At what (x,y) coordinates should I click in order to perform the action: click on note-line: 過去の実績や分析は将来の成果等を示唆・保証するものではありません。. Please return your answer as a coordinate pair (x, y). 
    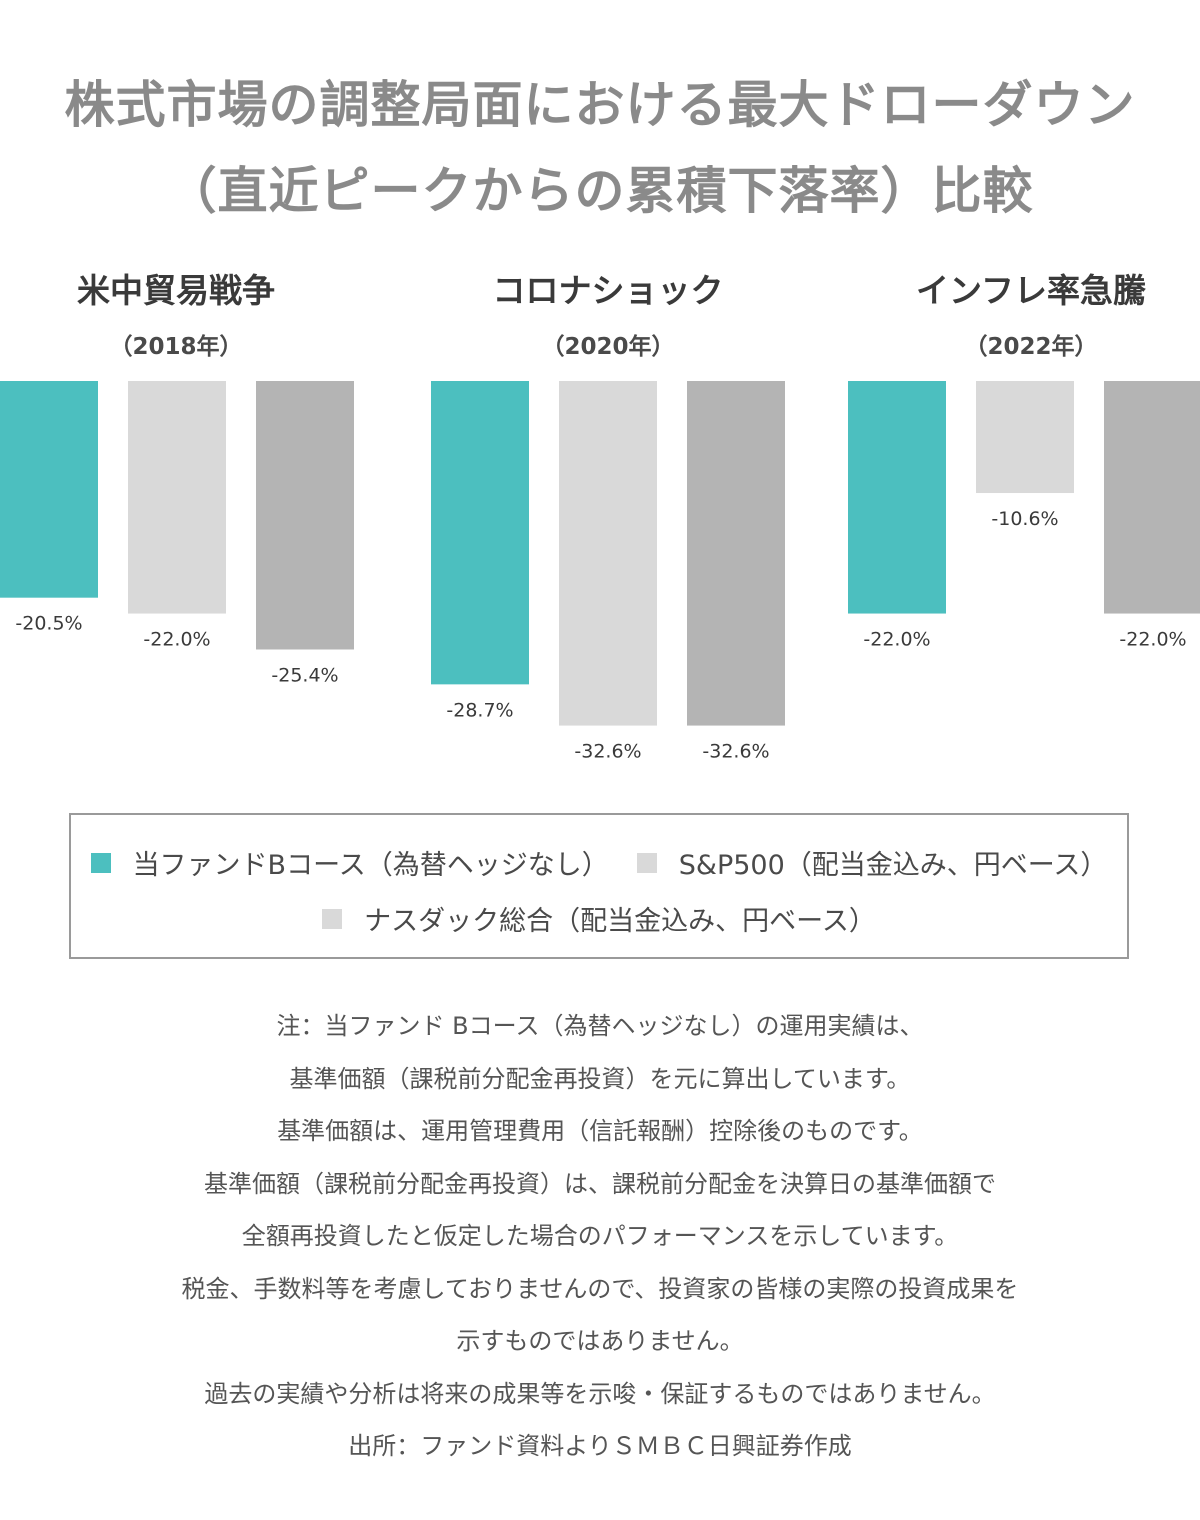
    Looking at the image, I should click on (600, 1393).